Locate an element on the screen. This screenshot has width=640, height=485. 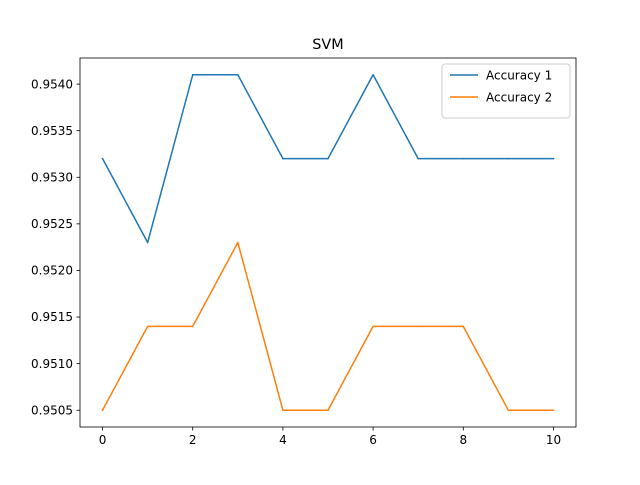
y-tick-label: 0.9510 is located at coordinates (52, 364).